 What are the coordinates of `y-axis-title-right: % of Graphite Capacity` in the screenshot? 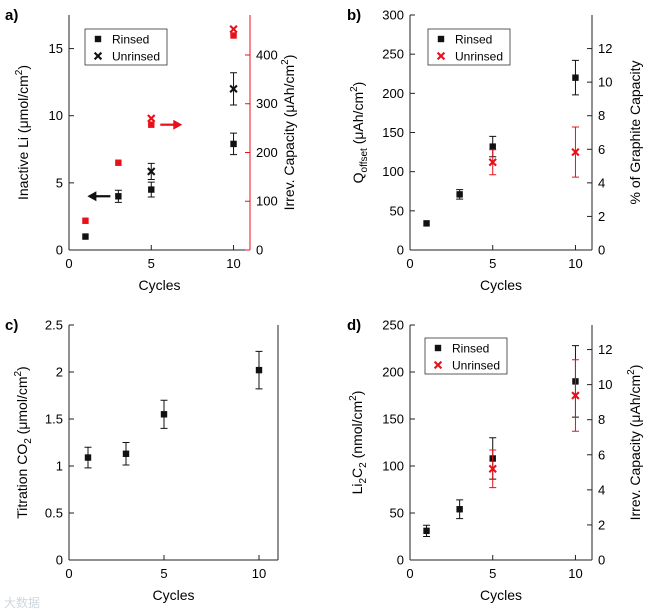 It's located at (635, 133).